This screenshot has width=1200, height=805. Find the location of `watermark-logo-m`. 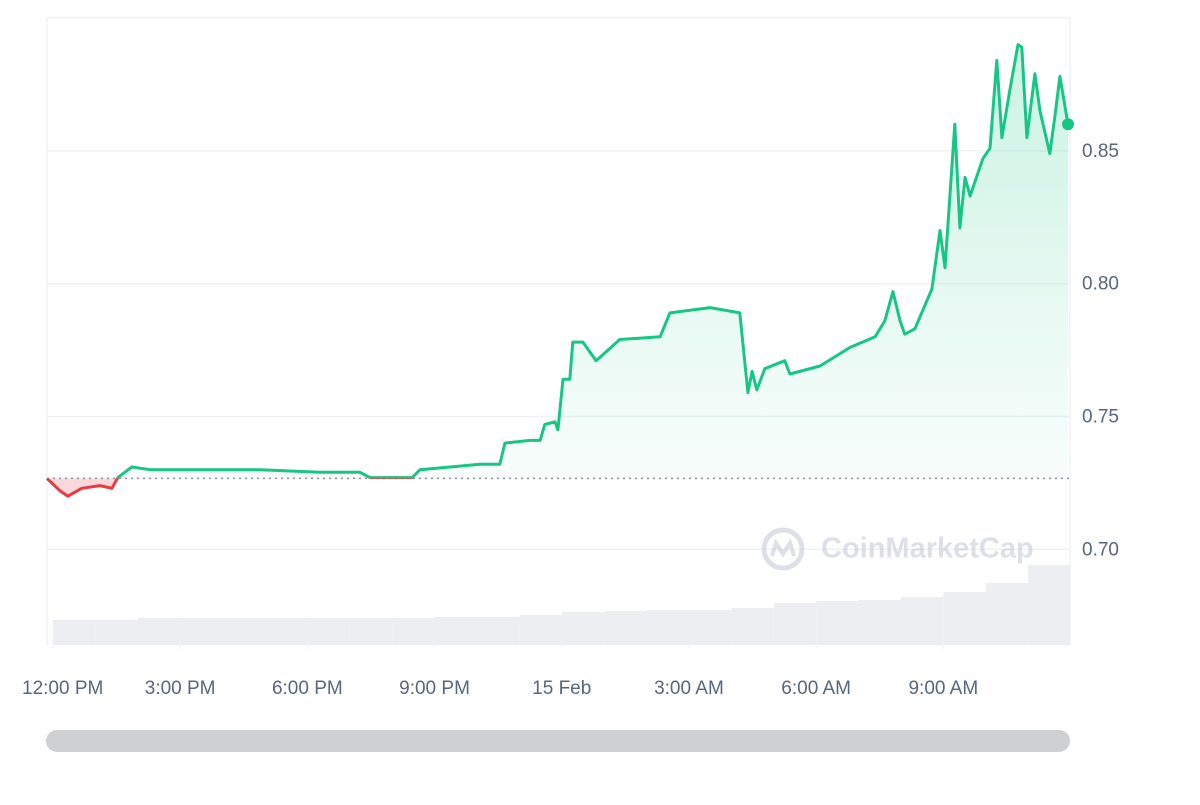

watermark-logo-m is located at coordinates (783, 548).